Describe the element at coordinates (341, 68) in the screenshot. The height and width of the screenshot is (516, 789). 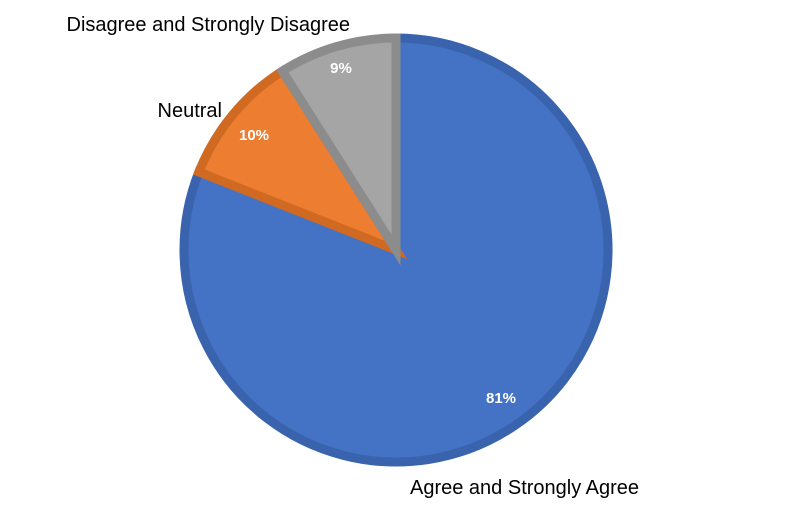
I see `percent-label-disagree-and-strongly-disagree: 9%` at that location.